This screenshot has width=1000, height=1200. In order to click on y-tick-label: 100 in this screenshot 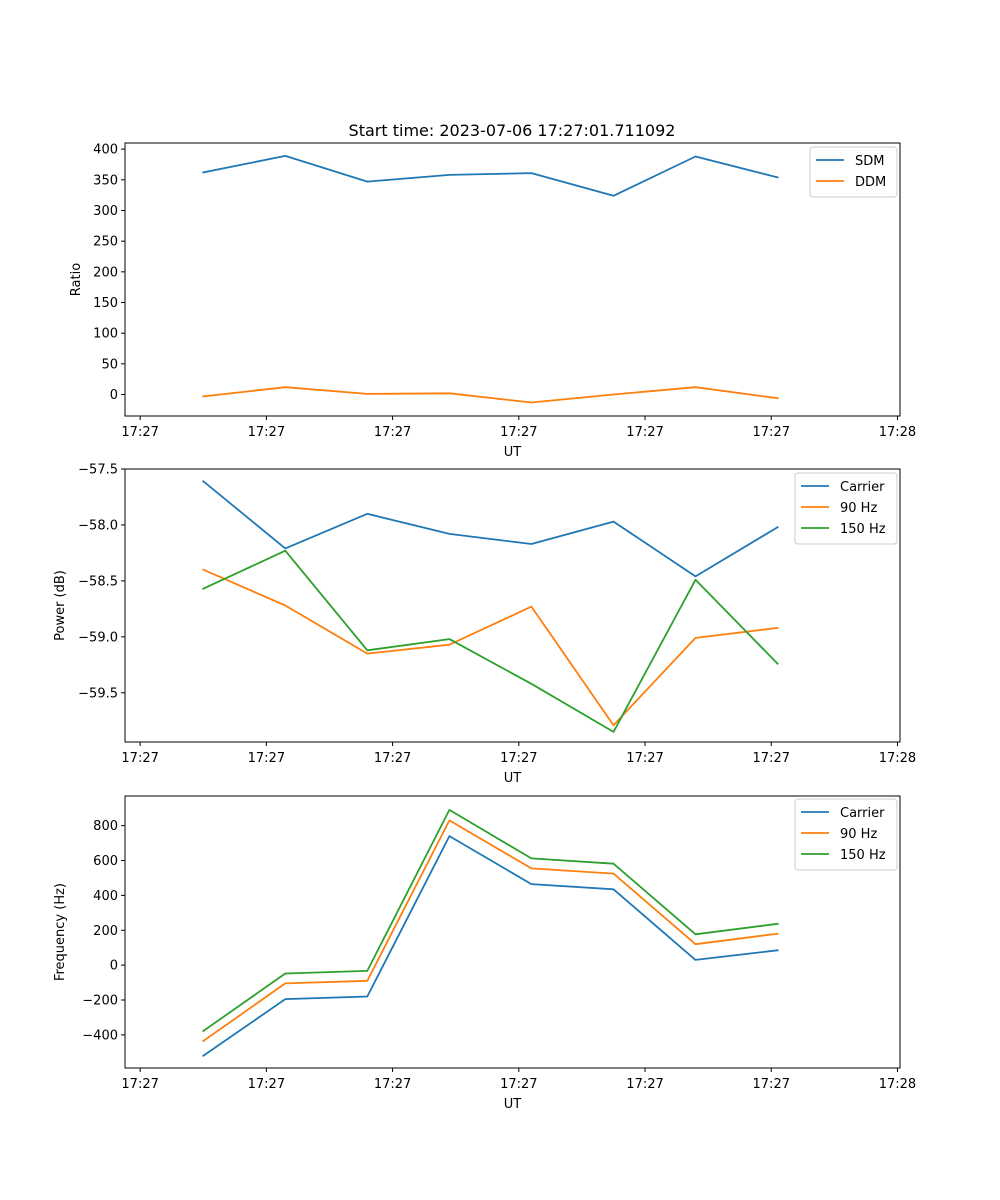, I will do `click(105, 334)`.